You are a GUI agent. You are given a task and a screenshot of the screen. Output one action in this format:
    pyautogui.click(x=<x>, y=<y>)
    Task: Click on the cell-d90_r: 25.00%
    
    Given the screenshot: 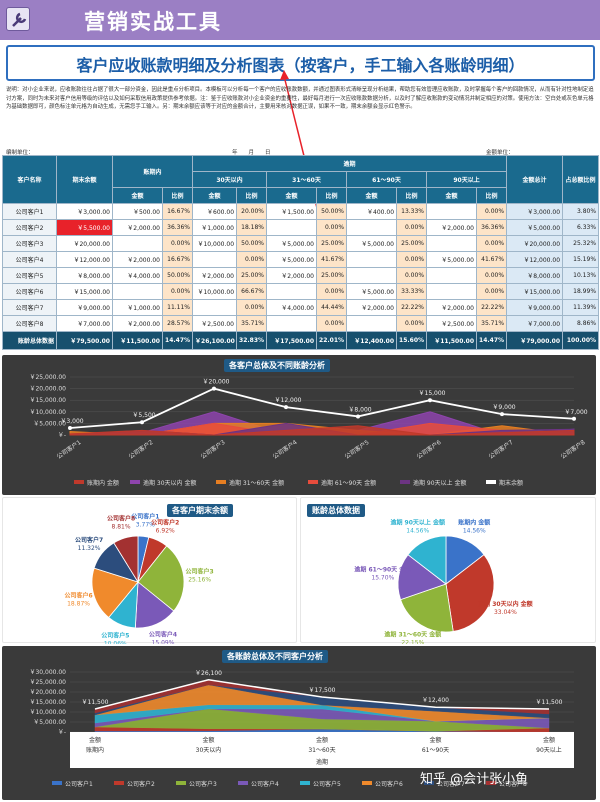 What is the action you would take?
    pyautogui.click(x=412, y=243)
    